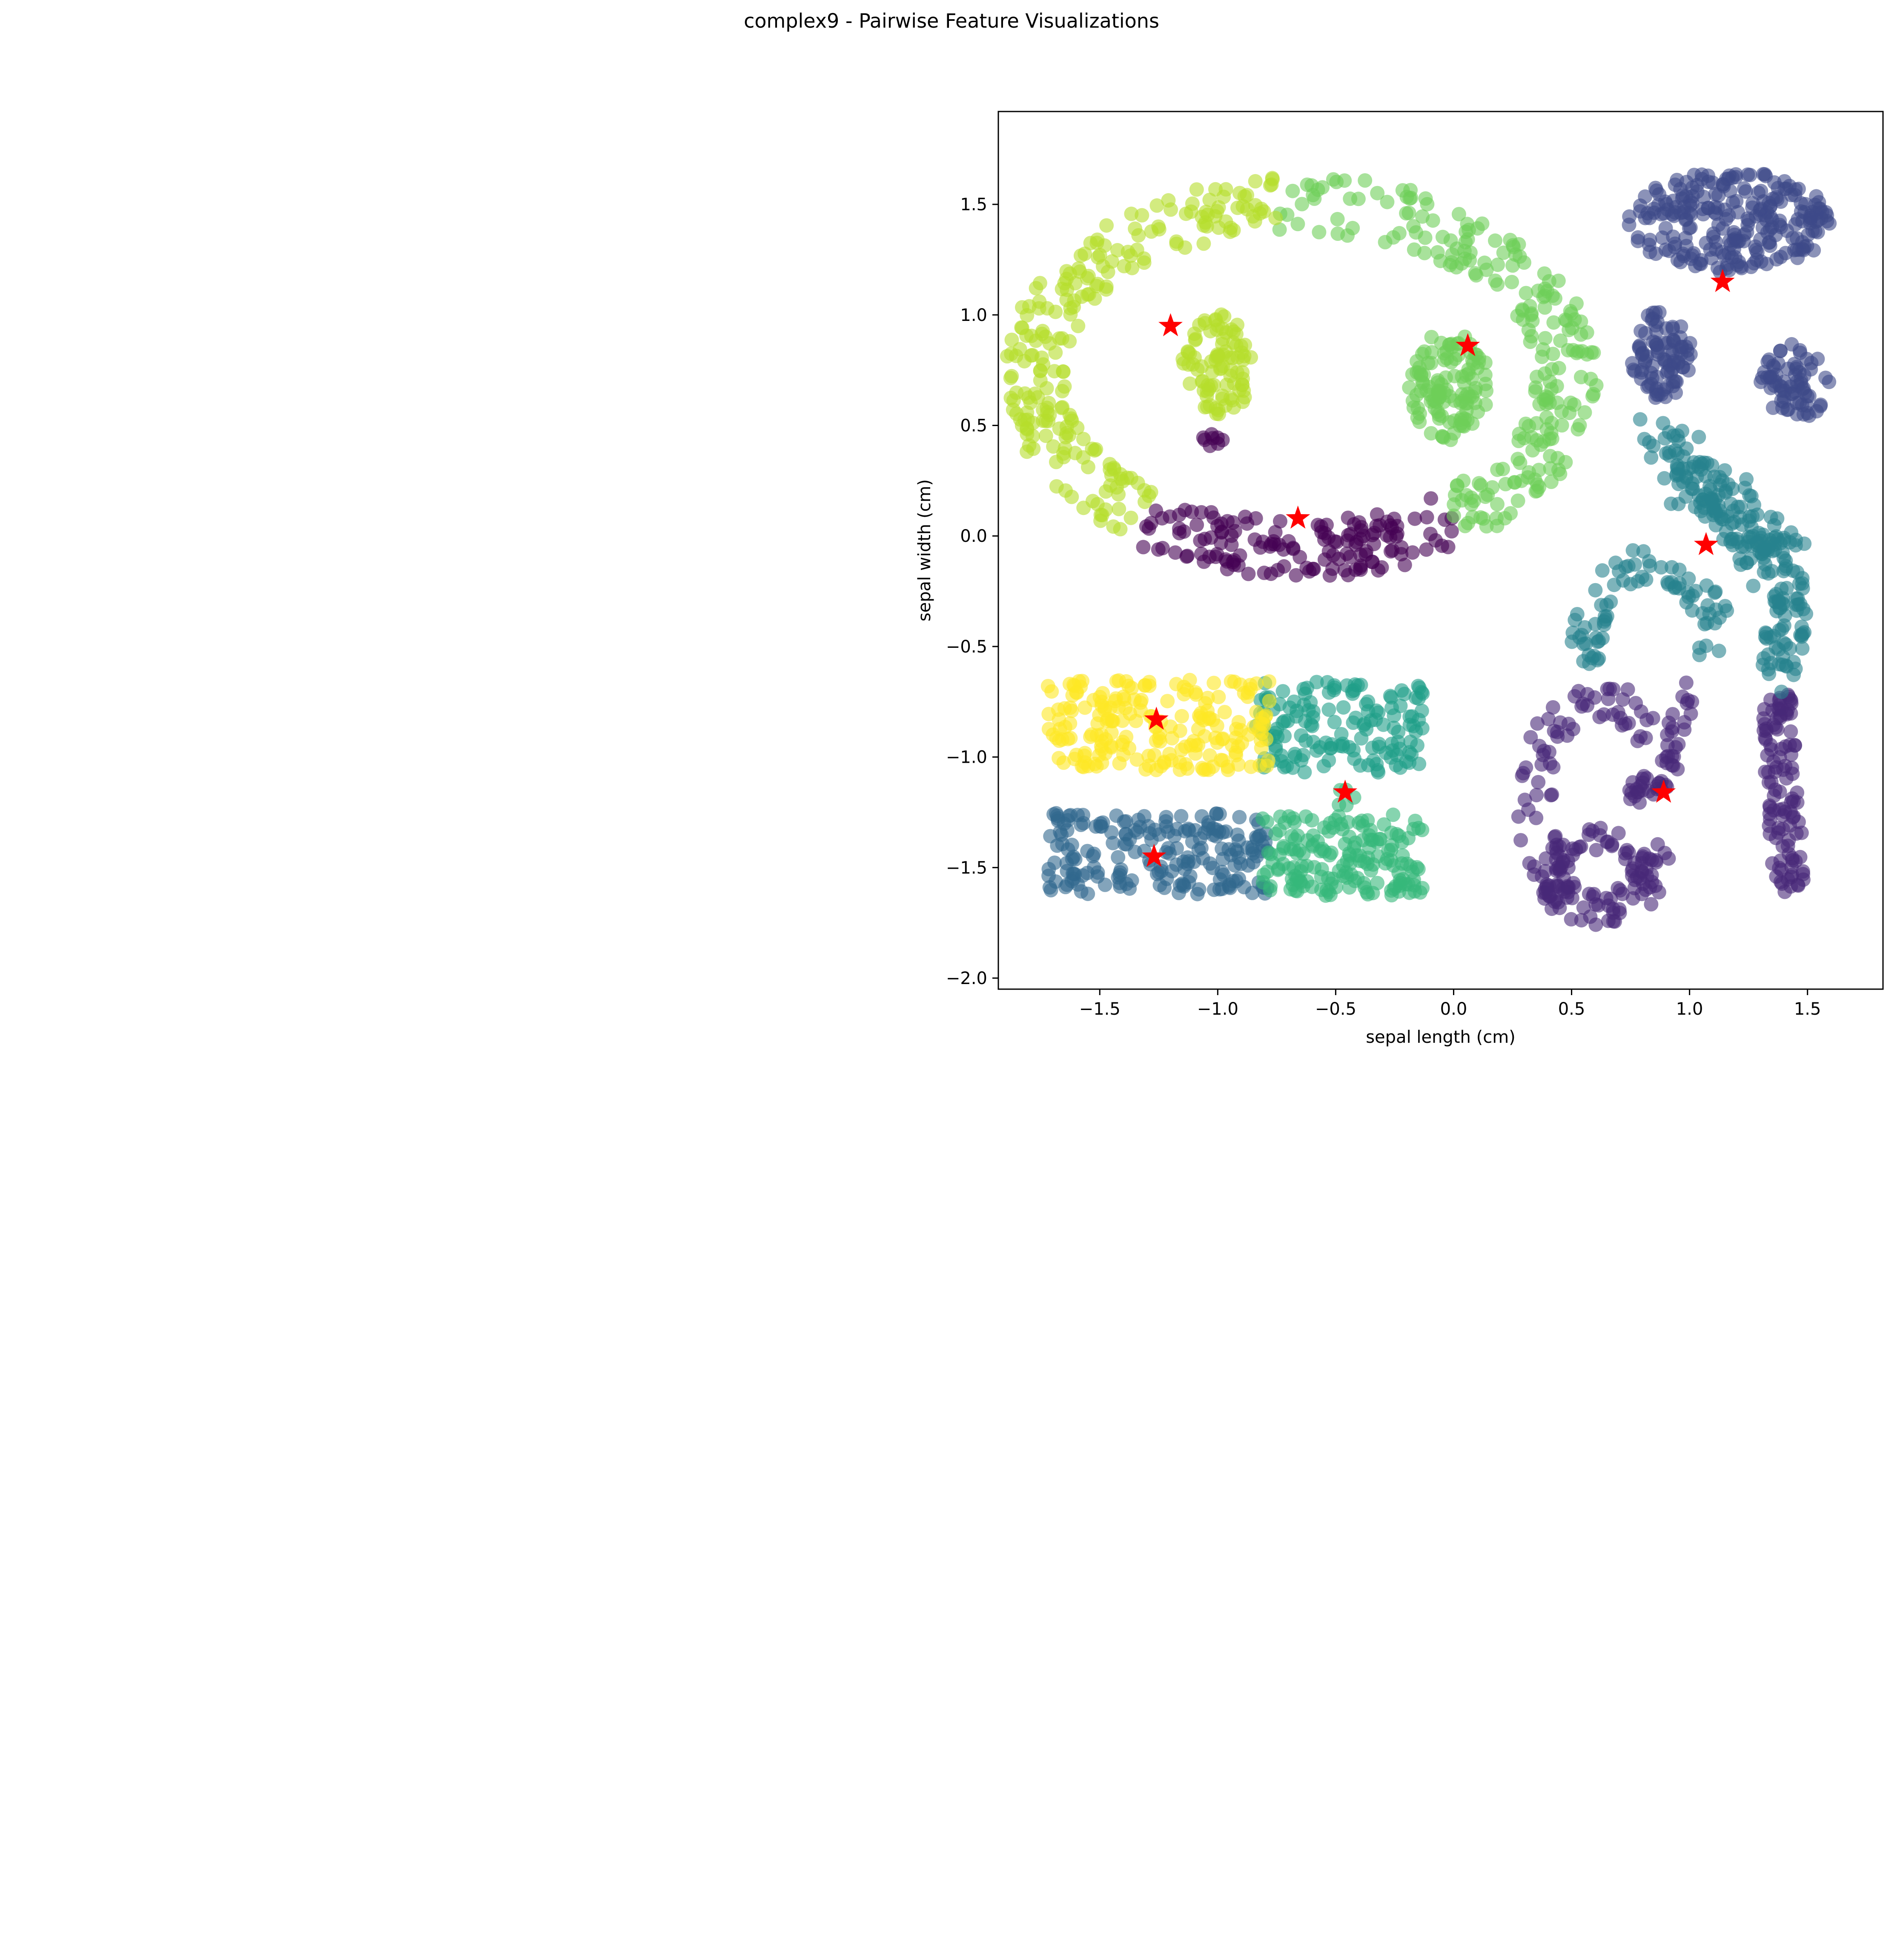 This screenshot has height=1960, width=1903. I want to click on x-axis: −1.5 −1.0 −0.5 0.0 0.5 1.0 1.5, so click(1450, 1004).